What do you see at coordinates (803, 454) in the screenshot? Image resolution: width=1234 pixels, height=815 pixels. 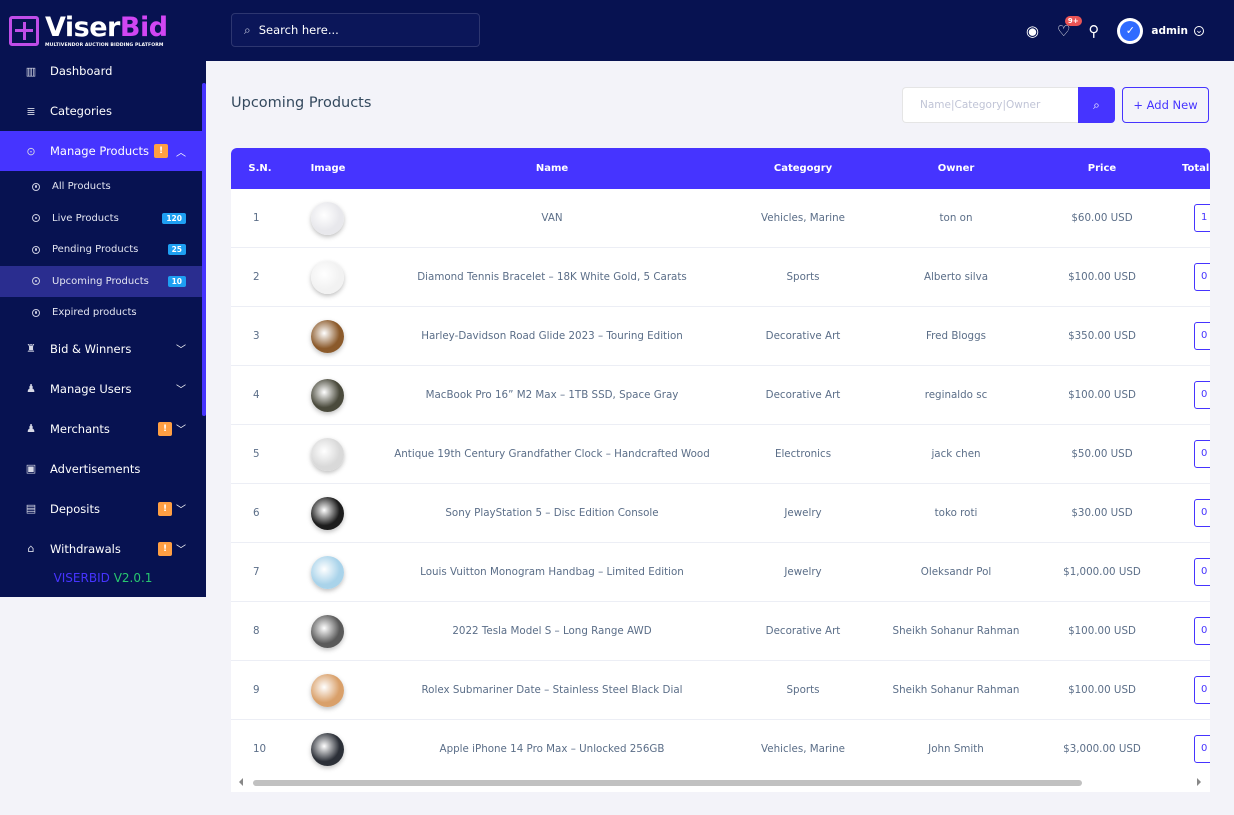 I see `cell-category: Electronics` at bounding box center [803, 454].